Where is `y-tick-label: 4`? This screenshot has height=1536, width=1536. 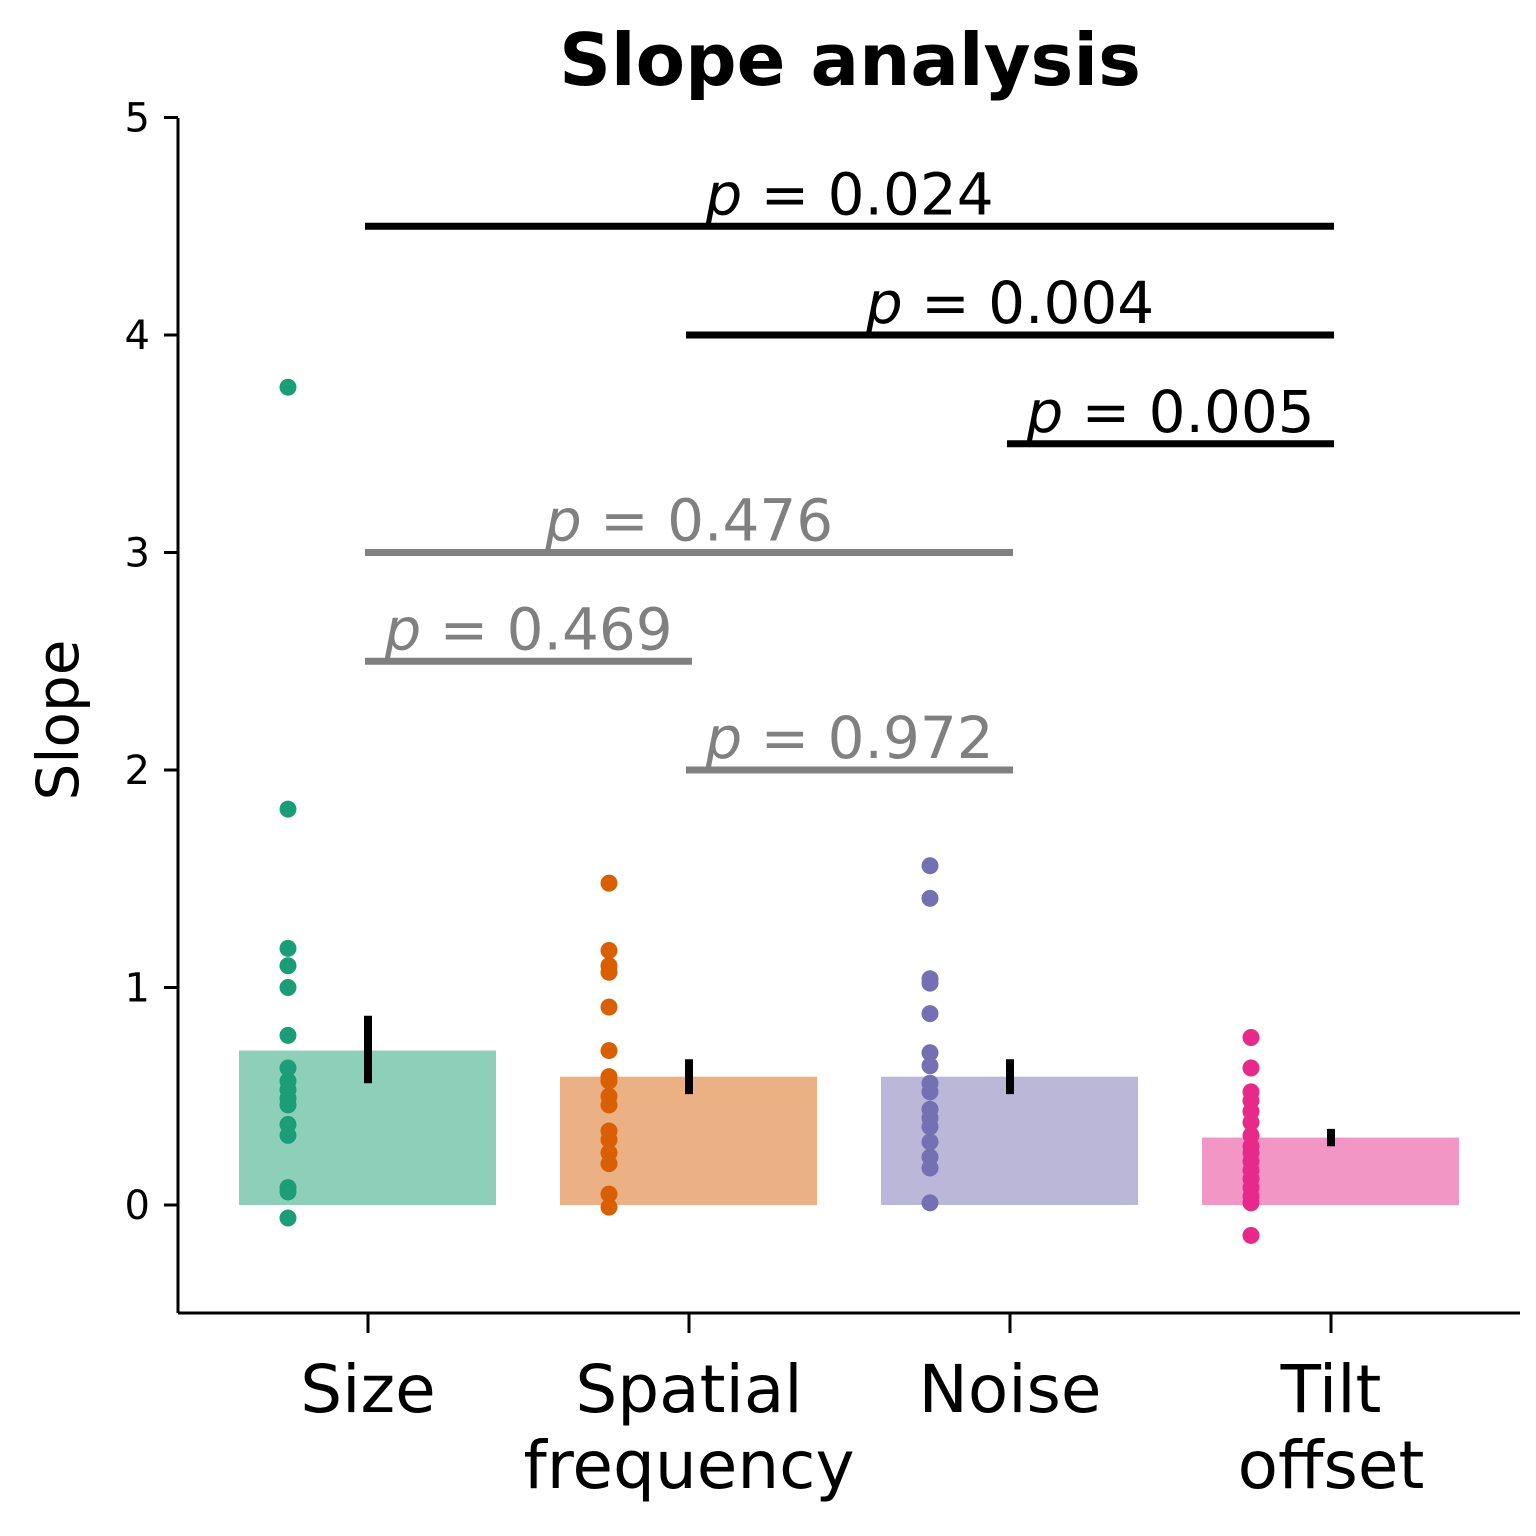 y-tick-label: 4 is located at coordinates (137, 336).